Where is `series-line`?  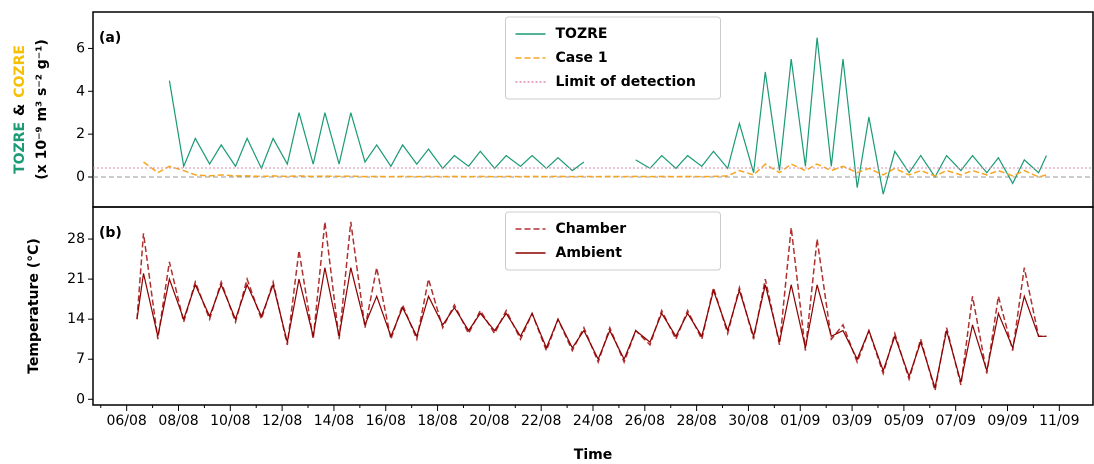 series-line is located at coordinates (595, 169).